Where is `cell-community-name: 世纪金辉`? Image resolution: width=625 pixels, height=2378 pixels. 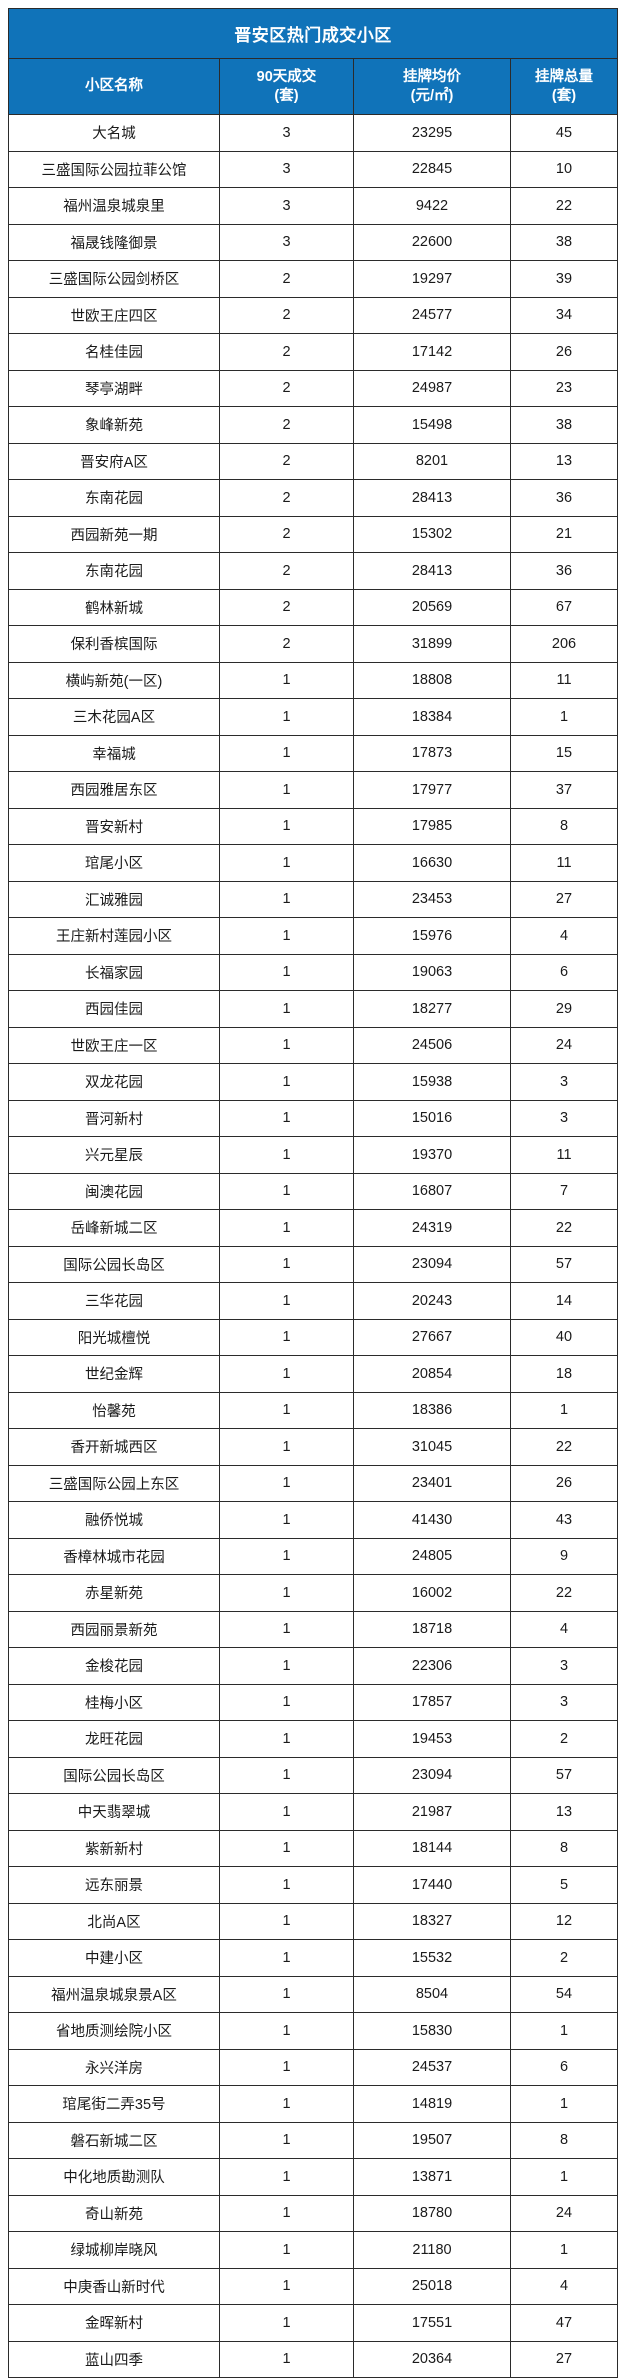 cell-community-name: 世纪金辉 is located at coordinates (114, 1374).